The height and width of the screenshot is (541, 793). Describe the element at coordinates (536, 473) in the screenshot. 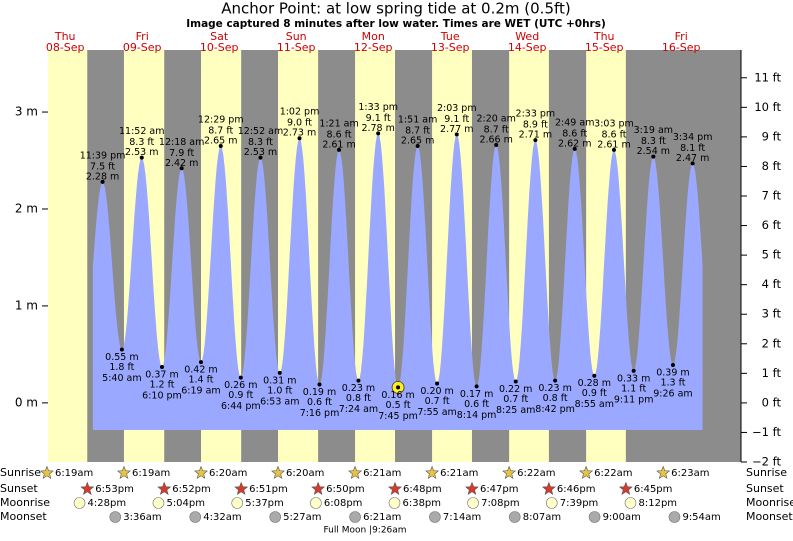

I see `sunrise-time: 6:22am` at that location.